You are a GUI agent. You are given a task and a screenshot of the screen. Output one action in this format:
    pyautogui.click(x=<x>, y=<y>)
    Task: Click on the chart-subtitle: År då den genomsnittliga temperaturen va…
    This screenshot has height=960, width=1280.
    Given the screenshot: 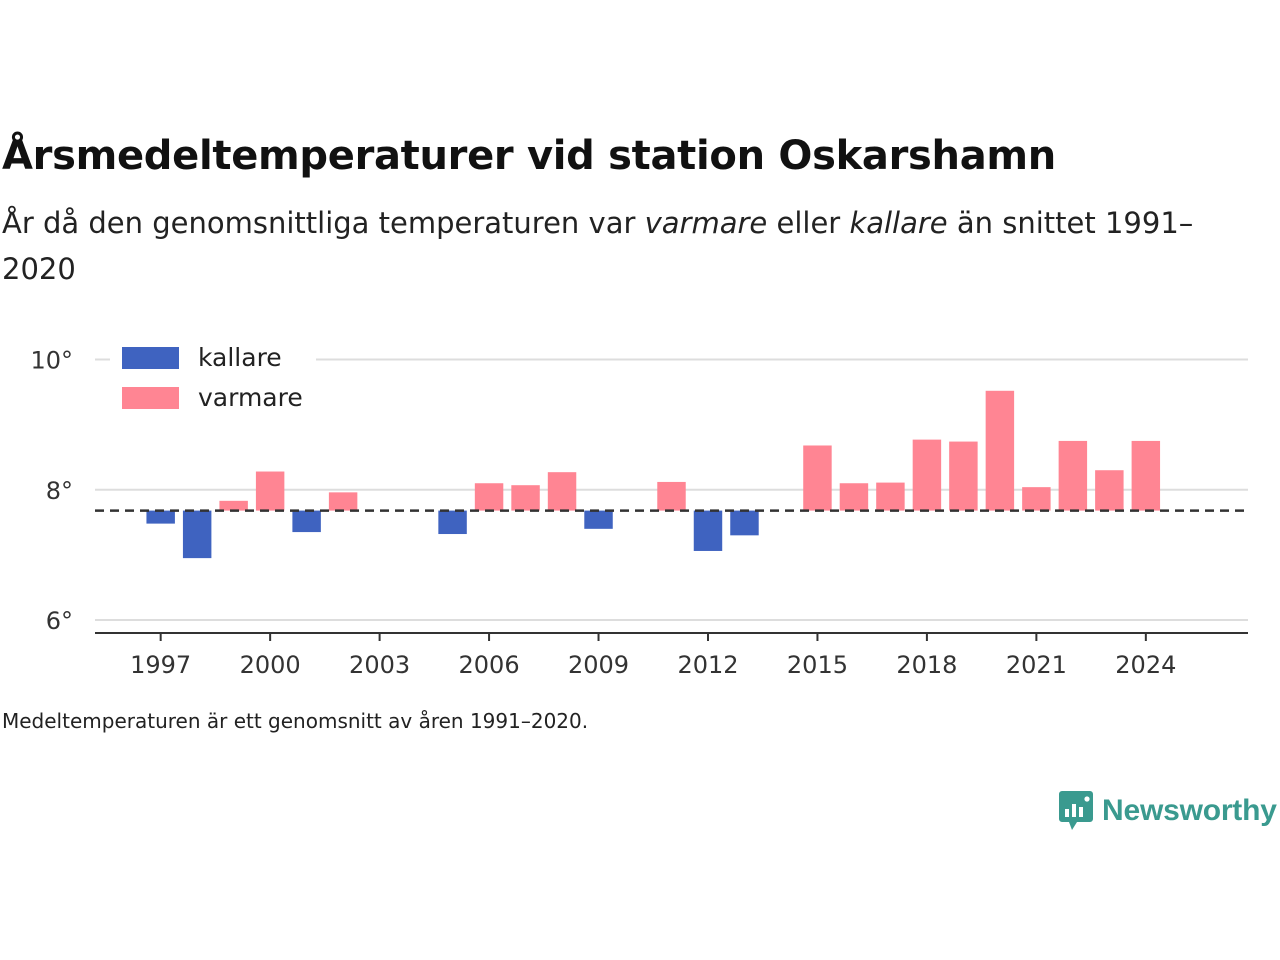 What is the action you would take?
    pyautogui.click(x=622, y=246)
    